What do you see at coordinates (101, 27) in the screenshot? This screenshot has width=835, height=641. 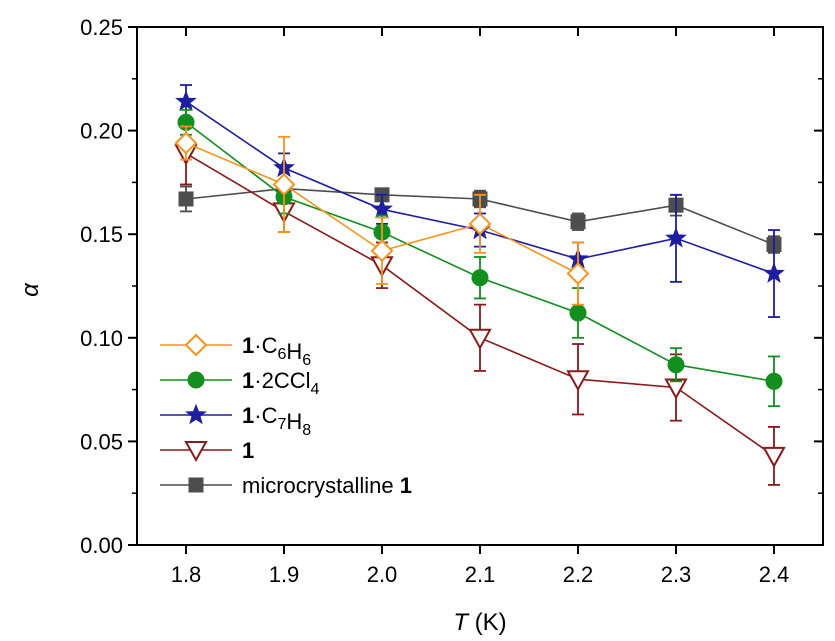 I see `y-tick-label: 0.25` at bounding box center [101, 27].